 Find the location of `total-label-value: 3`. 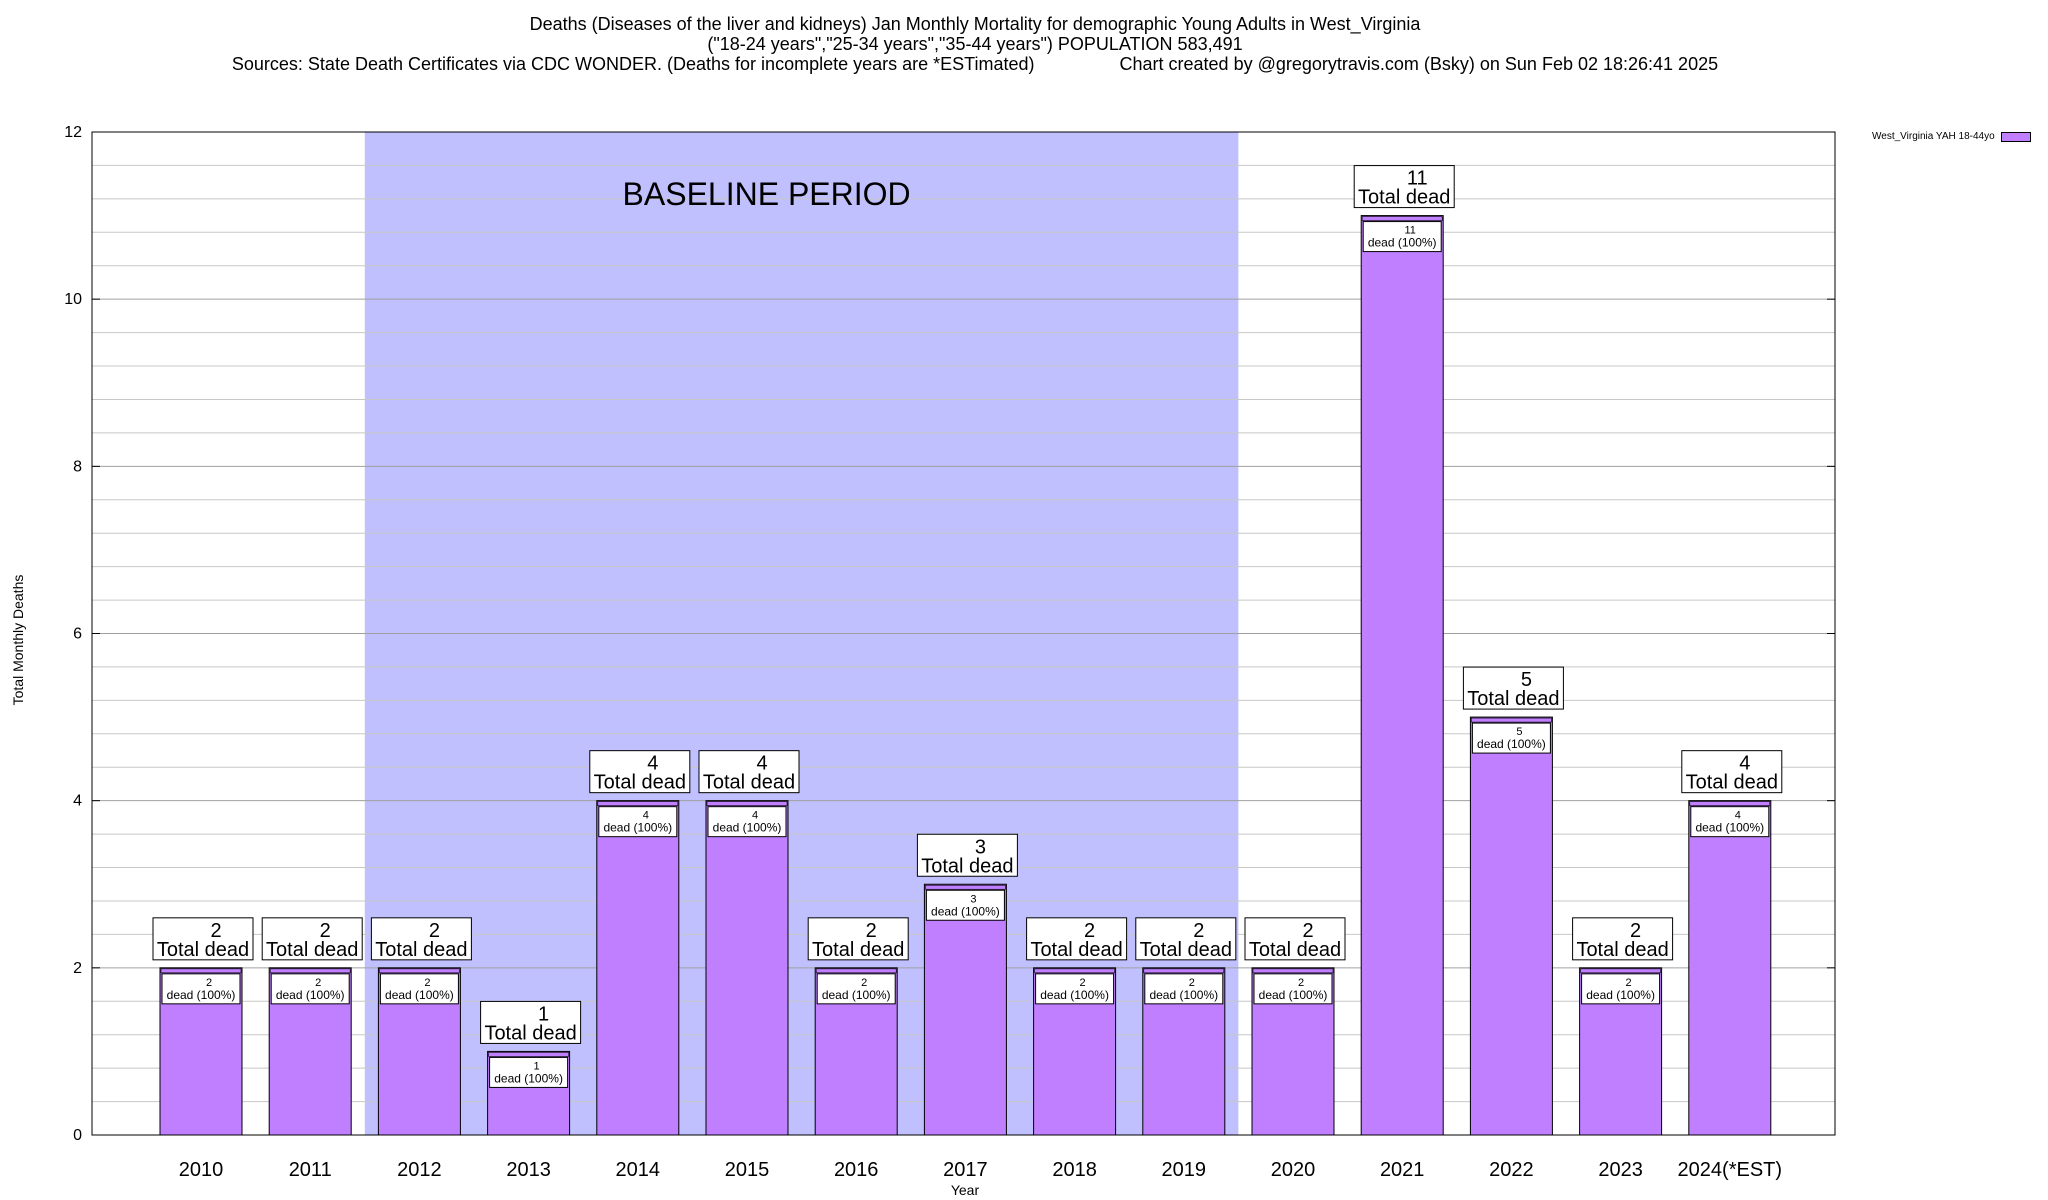

total-label-value: 3 is located at coordinates (980, 847).